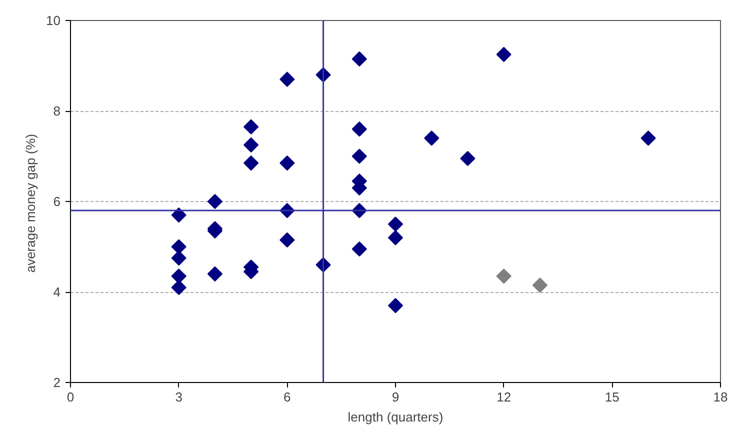  What do you see at coordinates (53, 20) in the screenshot?
I see `y-tick-label: 10` at bounding box center [53, 20].